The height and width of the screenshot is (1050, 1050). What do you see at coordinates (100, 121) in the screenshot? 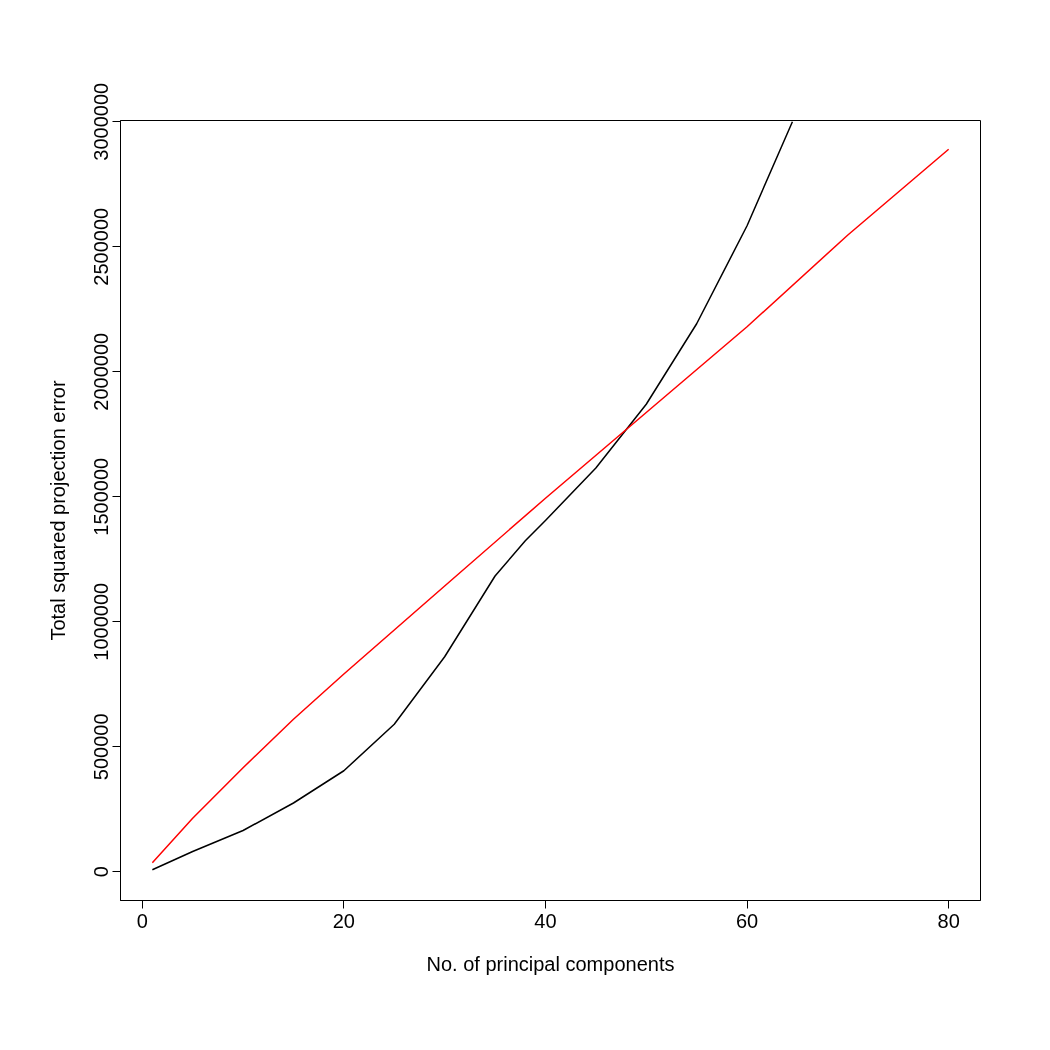
I see `y-tick-label: 3000000` at bounding box center [100, 121].